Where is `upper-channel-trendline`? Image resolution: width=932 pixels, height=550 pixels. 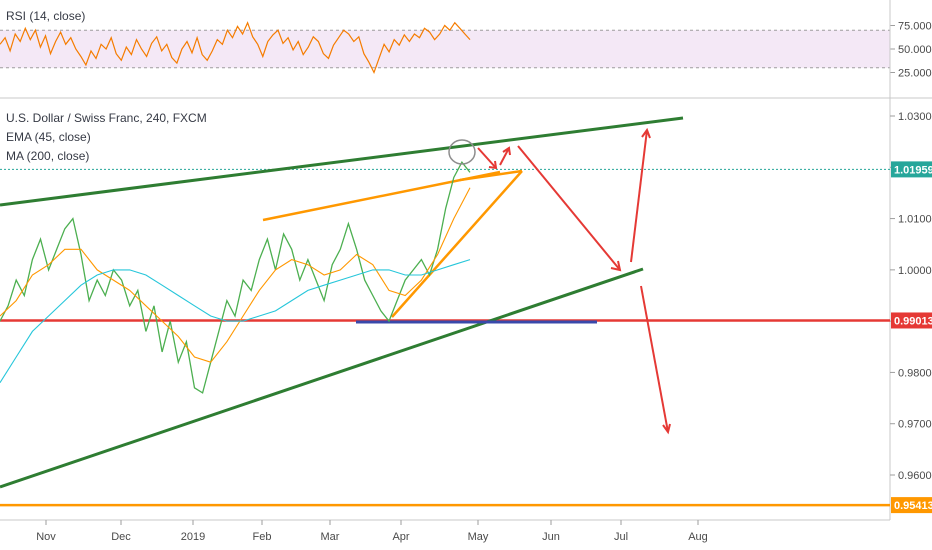
upper-channel-trendline is located at coordinates (342, 161).